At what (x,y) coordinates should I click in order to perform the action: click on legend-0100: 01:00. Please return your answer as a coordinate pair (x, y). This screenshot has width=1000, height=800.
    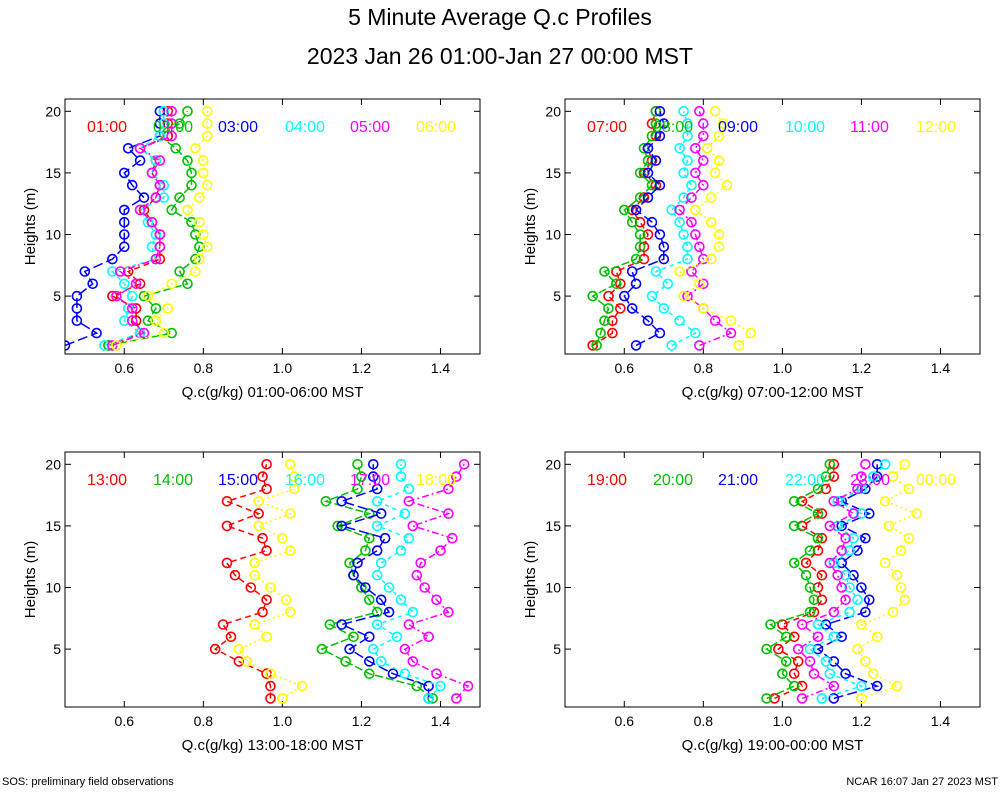
    Looking at the image, I should click on (107, 127).